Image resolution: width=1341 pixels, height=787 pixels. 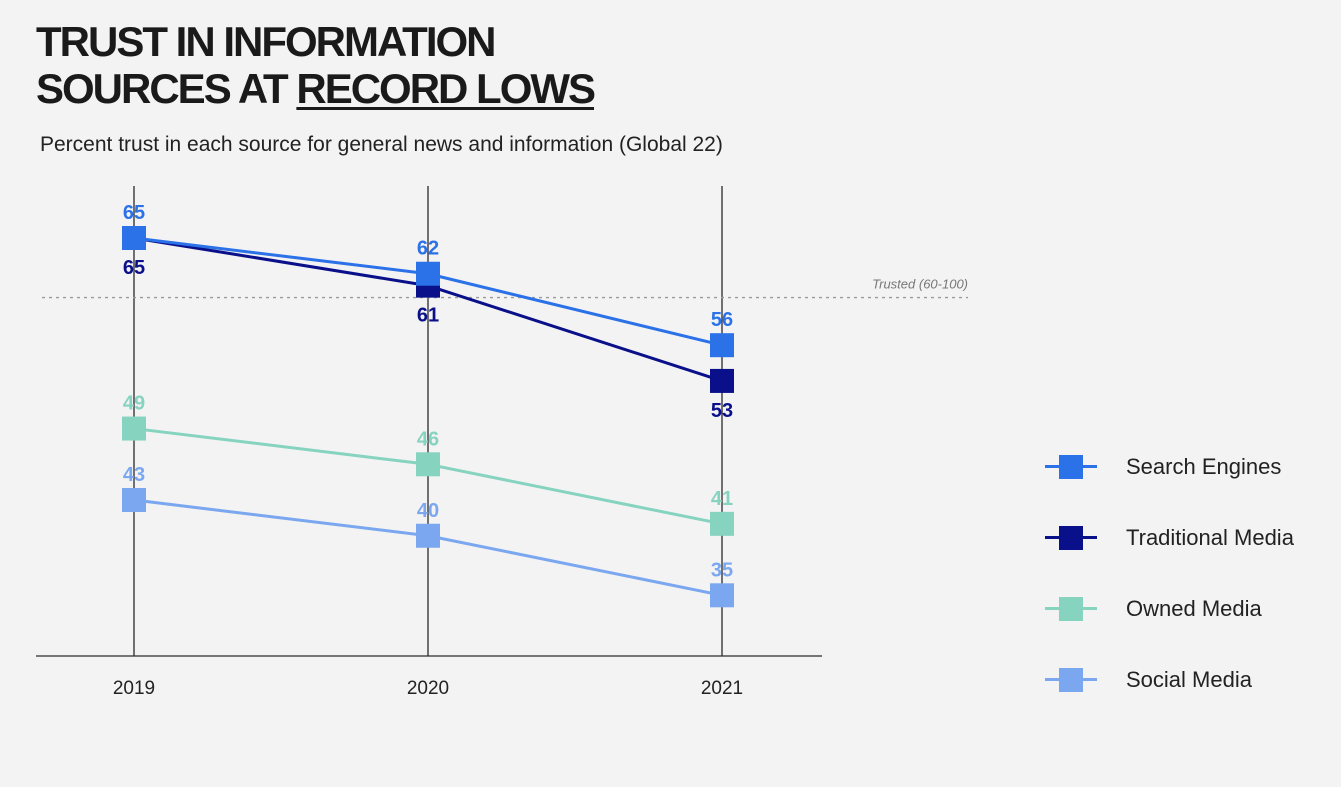 What do you see at coordinates (428, 535) in the screenshot?
I see `point-social-media-2020` at bounding box center [428, 535].